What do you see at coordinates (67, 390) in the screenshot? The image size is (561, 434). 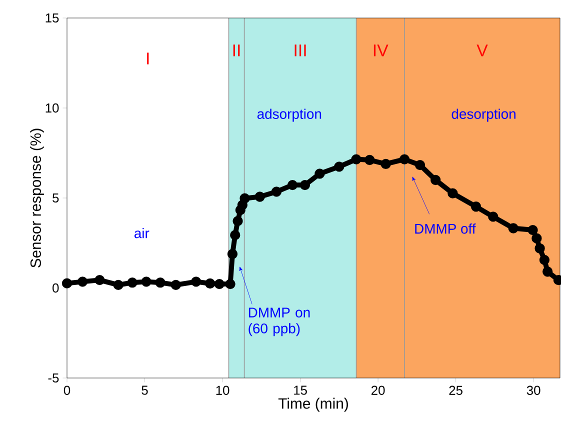 I see `x-tick-label: 0` at bounding box center [67, 390].